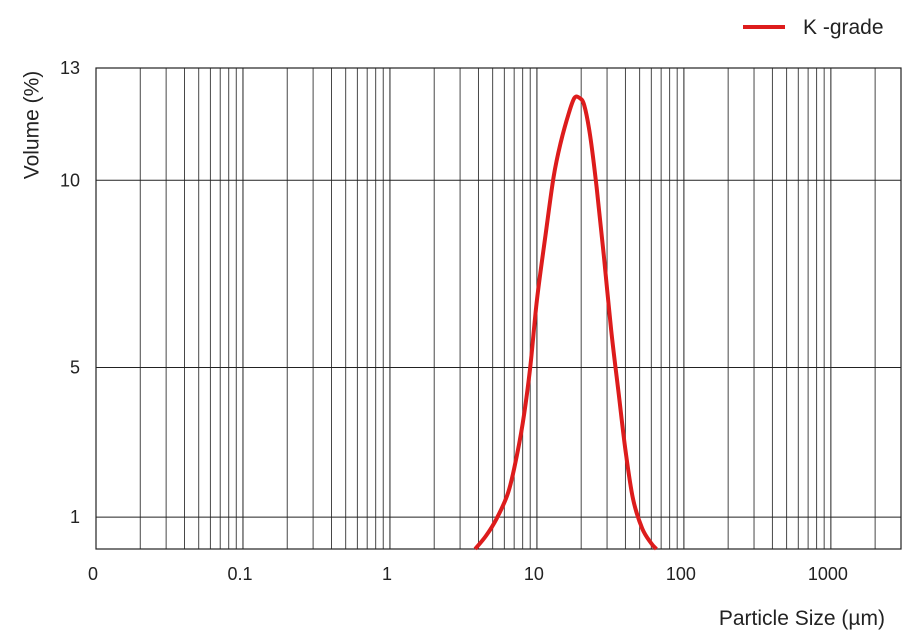  I want to click on y-tick-label: 13, so click(70, 68).